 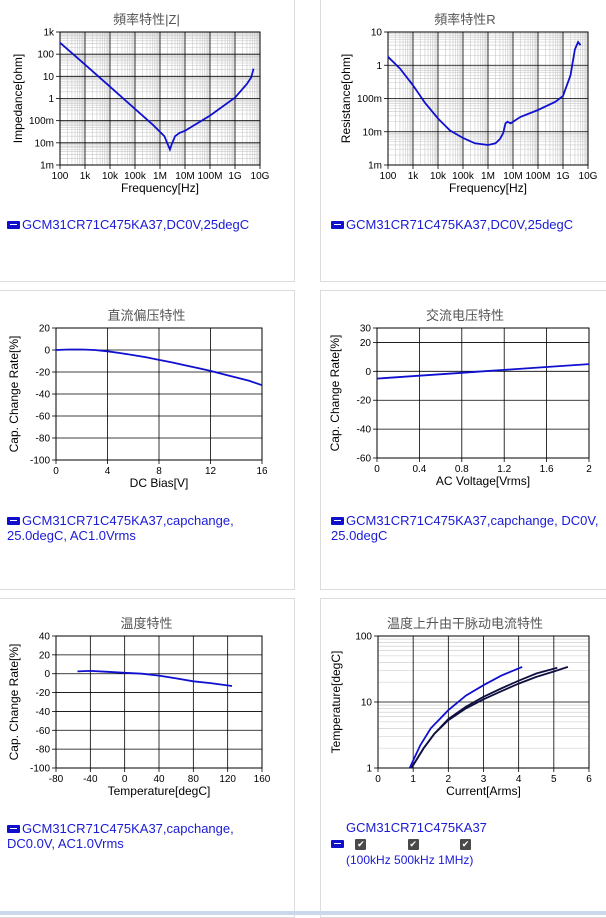 I want to click on checkbox-100khz: ✔, so click(x=361, y=845).